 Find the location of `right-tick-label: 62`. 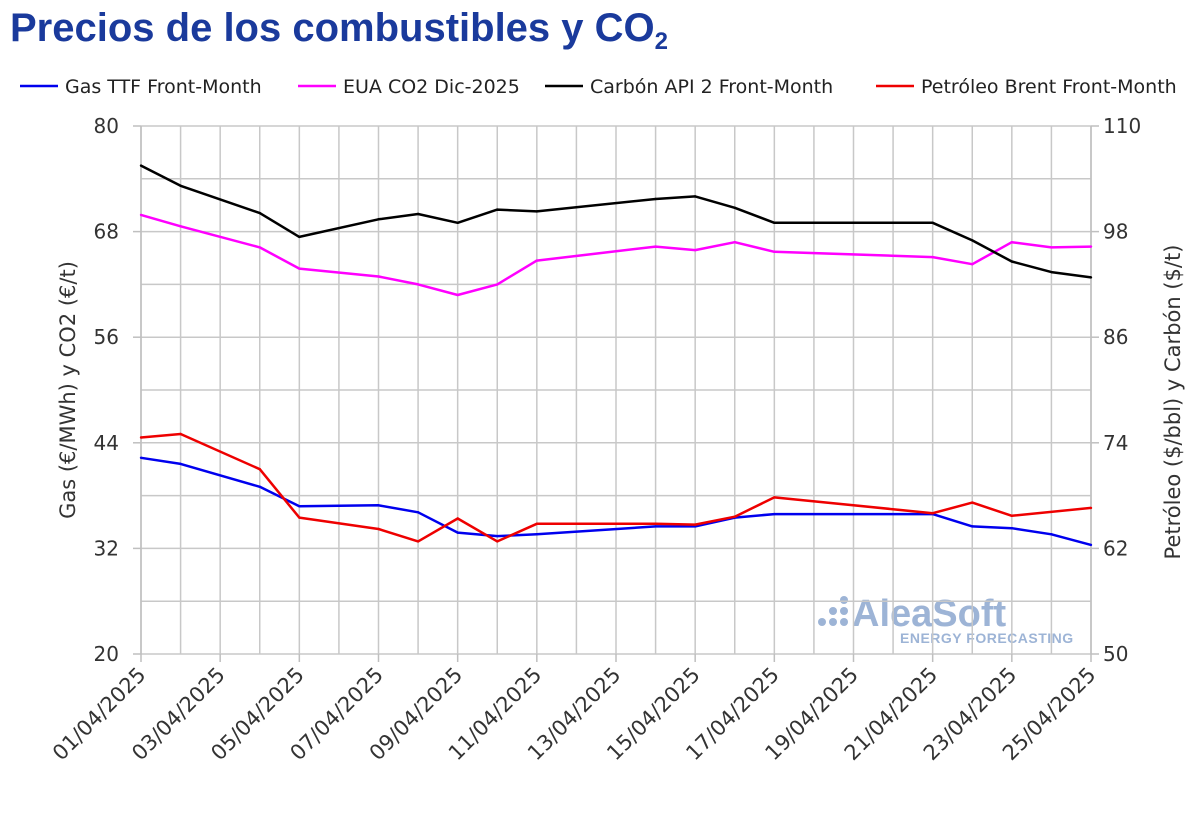

right-tick-label: 62 is located at coordinates (1115, 548).